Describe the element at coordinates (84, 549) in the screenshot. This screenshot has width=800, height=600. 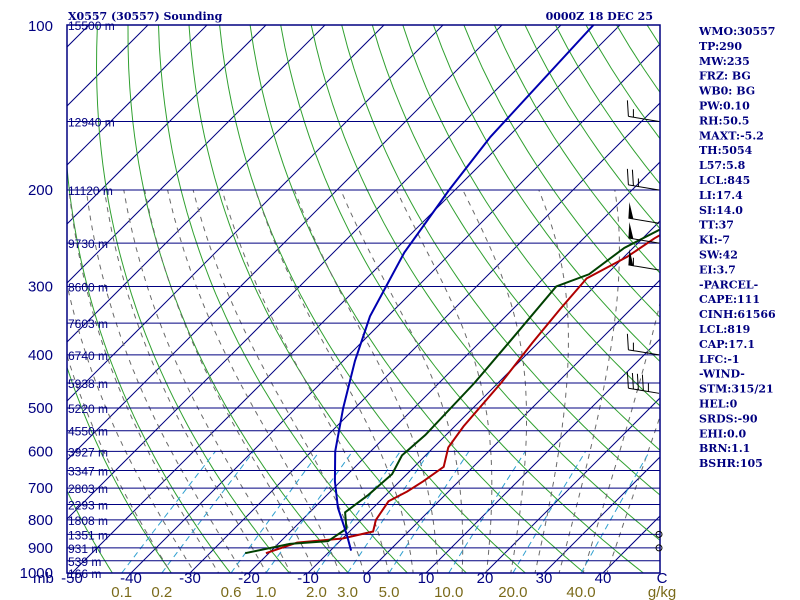
I see `height-label: 931 m` at that location.